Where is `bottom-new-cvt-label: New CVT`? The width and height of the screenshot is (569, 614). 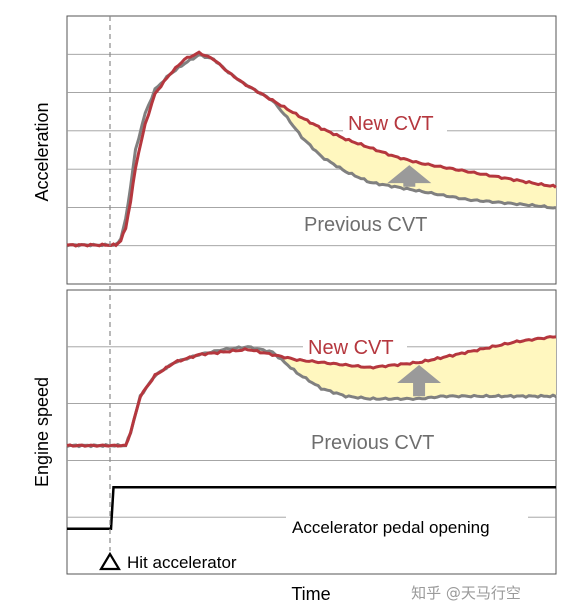
bottom-new-cvt-label: New CVT is located at coordinates (351, 348).